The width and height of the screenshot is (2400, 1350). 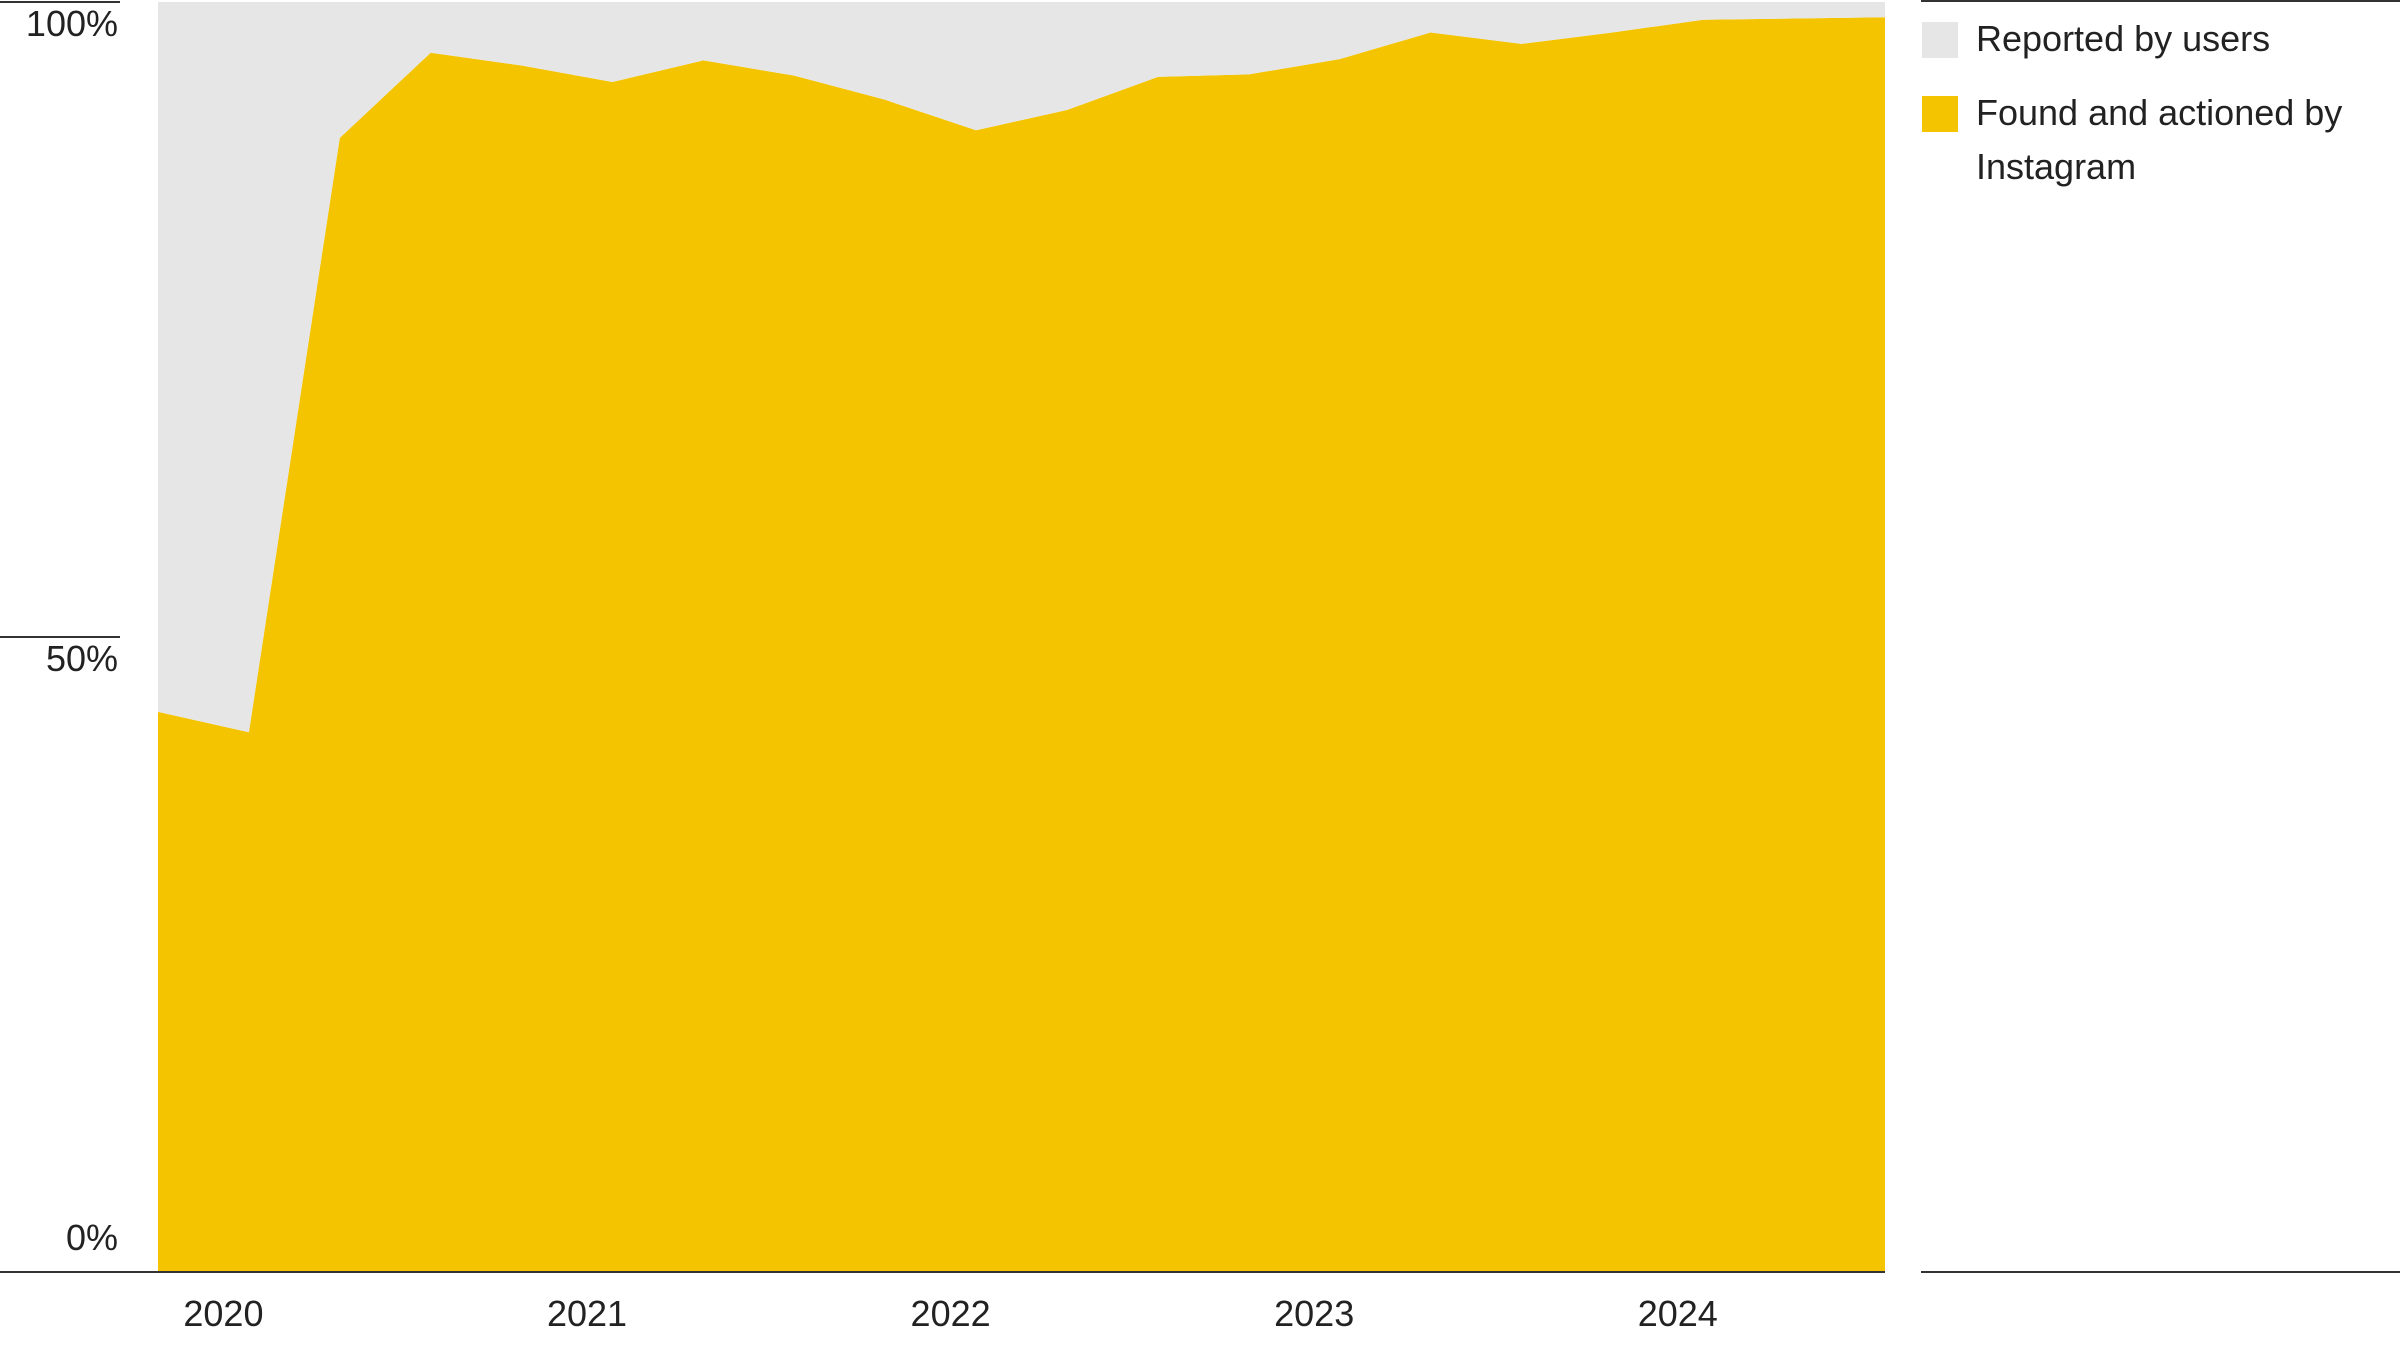 I want to click on x-tick-label: 2020, so click(x=223, y=1313).